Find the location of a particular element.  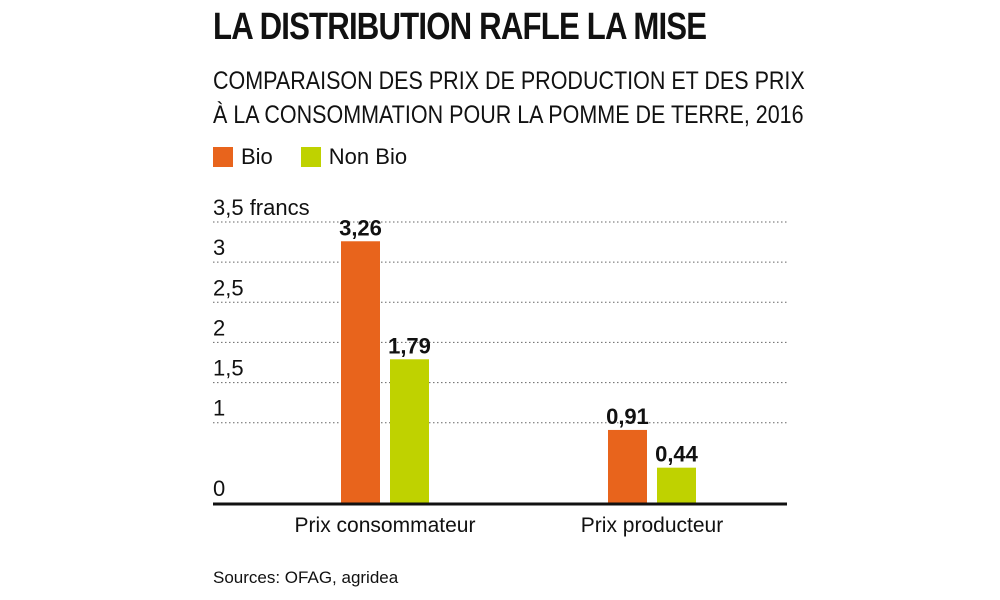

y-tick-label: 1 is located at coordinates (219, 408).